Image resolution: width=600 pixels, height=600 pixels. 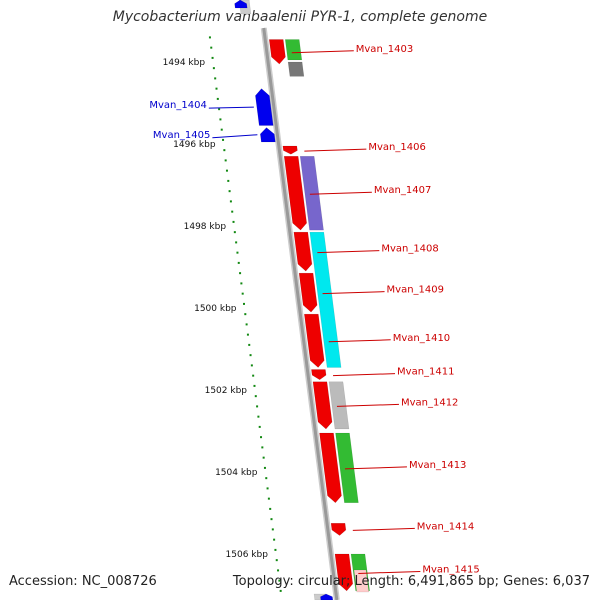 What do you see at coordinates (226, 391) in the screenshot?
I see `tick-label: 1502 kbp` at bounding box center [226, 391].